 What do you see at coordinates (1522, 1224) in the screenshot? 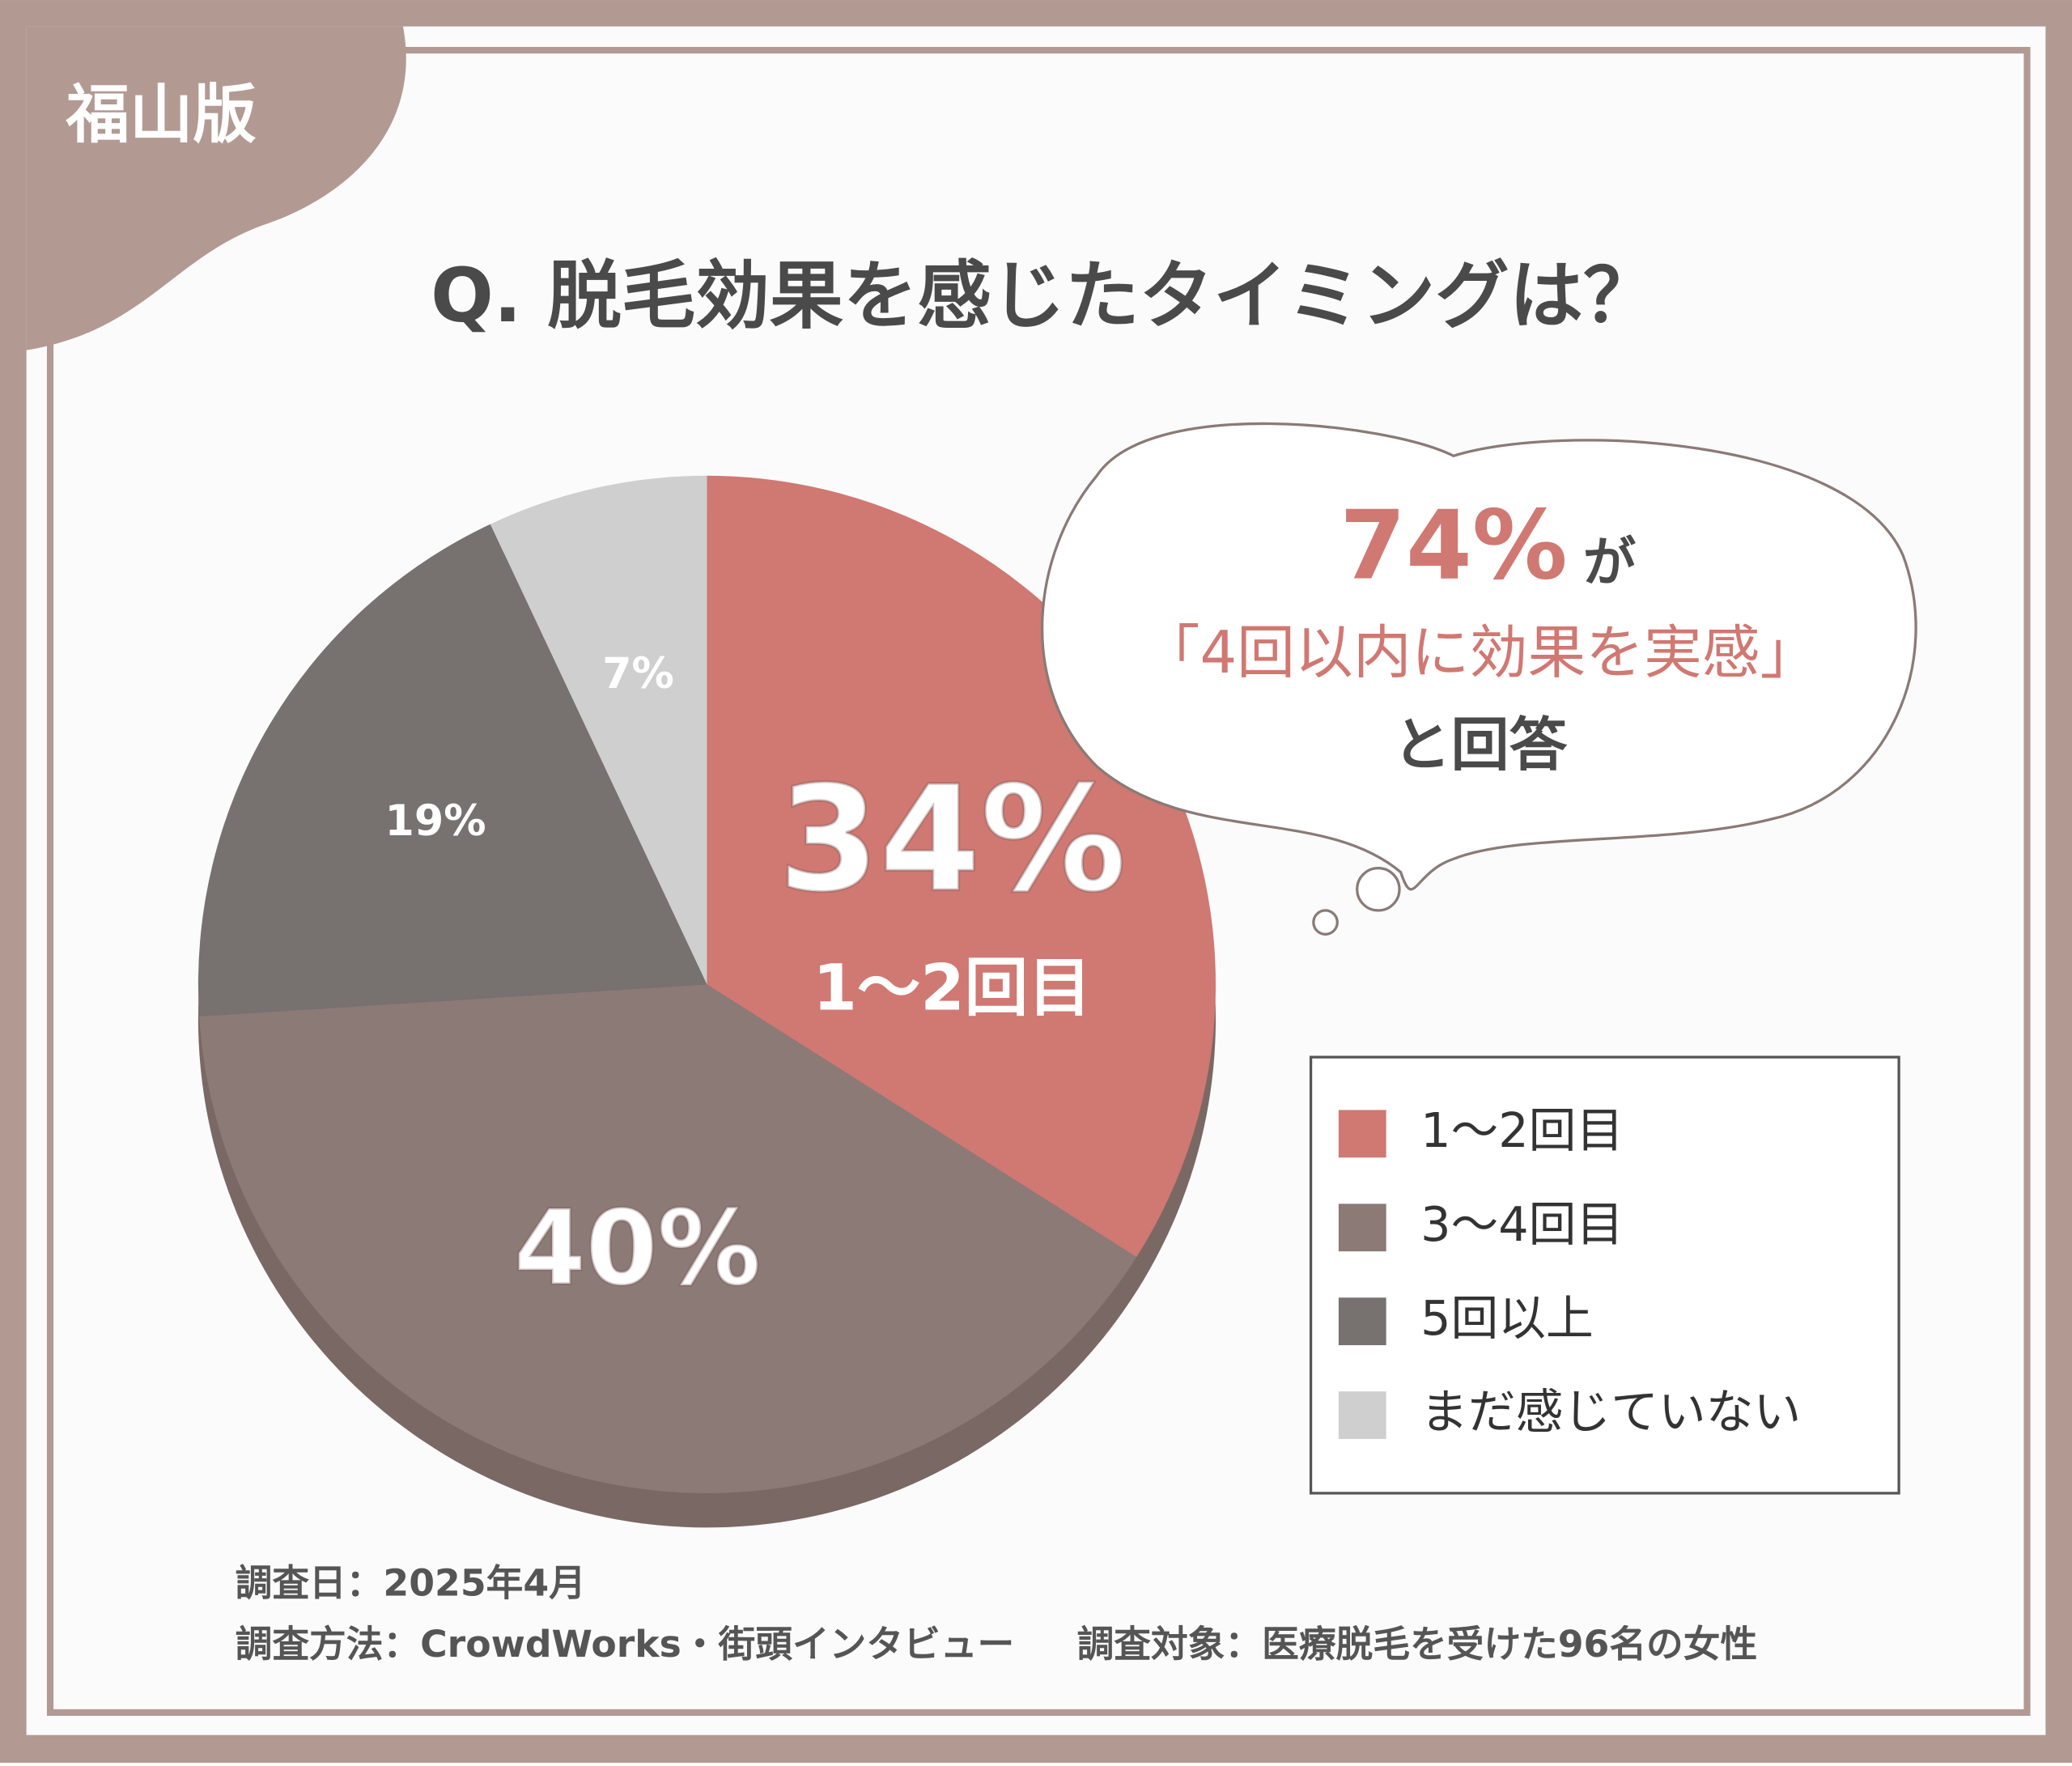
I see `legend-label: 3～4回目` at bounding box center [1522, 1224].